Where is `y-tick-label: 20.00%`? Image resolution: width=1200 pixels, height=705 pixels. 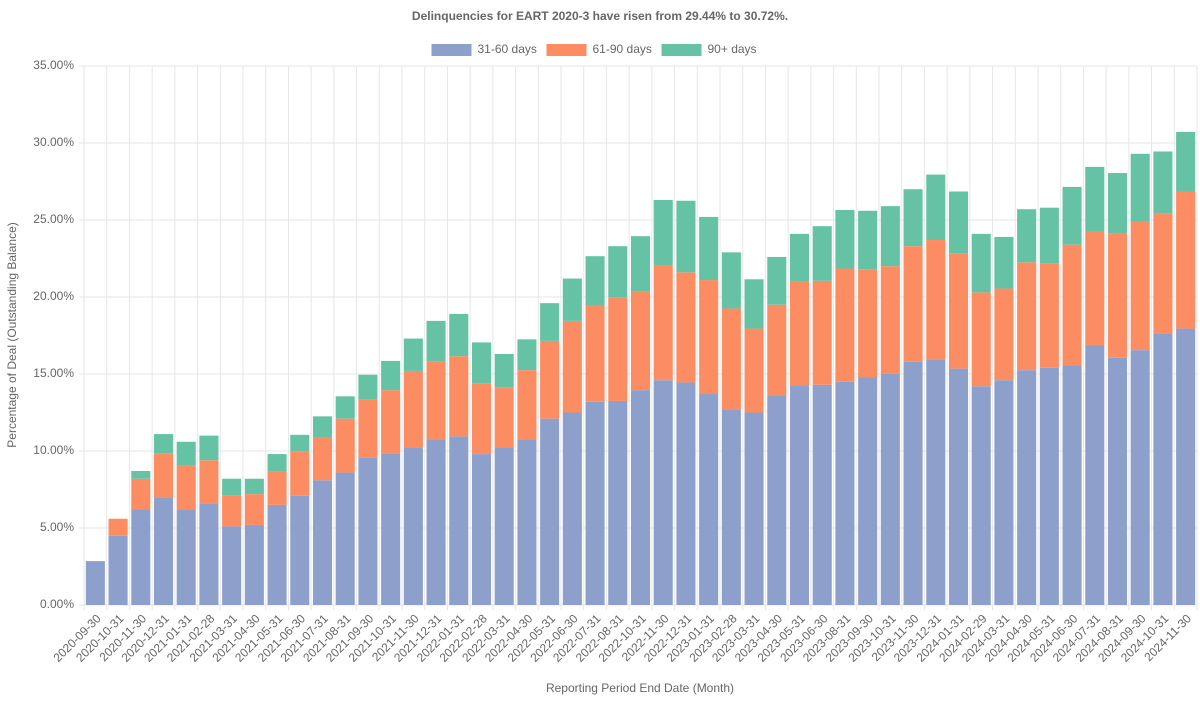
y-tick-label: 20.00% is located at coordinates (53, 296).